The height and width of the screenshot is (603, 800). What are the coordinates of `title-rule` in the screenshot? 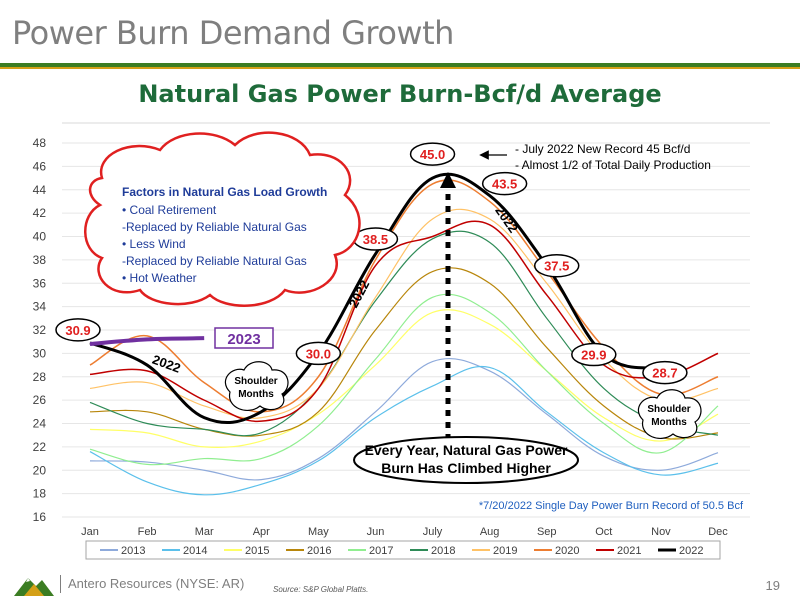 It's located at (400, 65).